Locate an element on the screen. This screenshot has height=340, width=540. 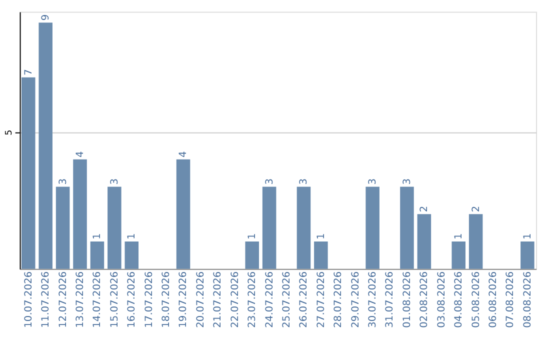
x-tick-label: 11.07.2026 is located at coordinates (46, 299).